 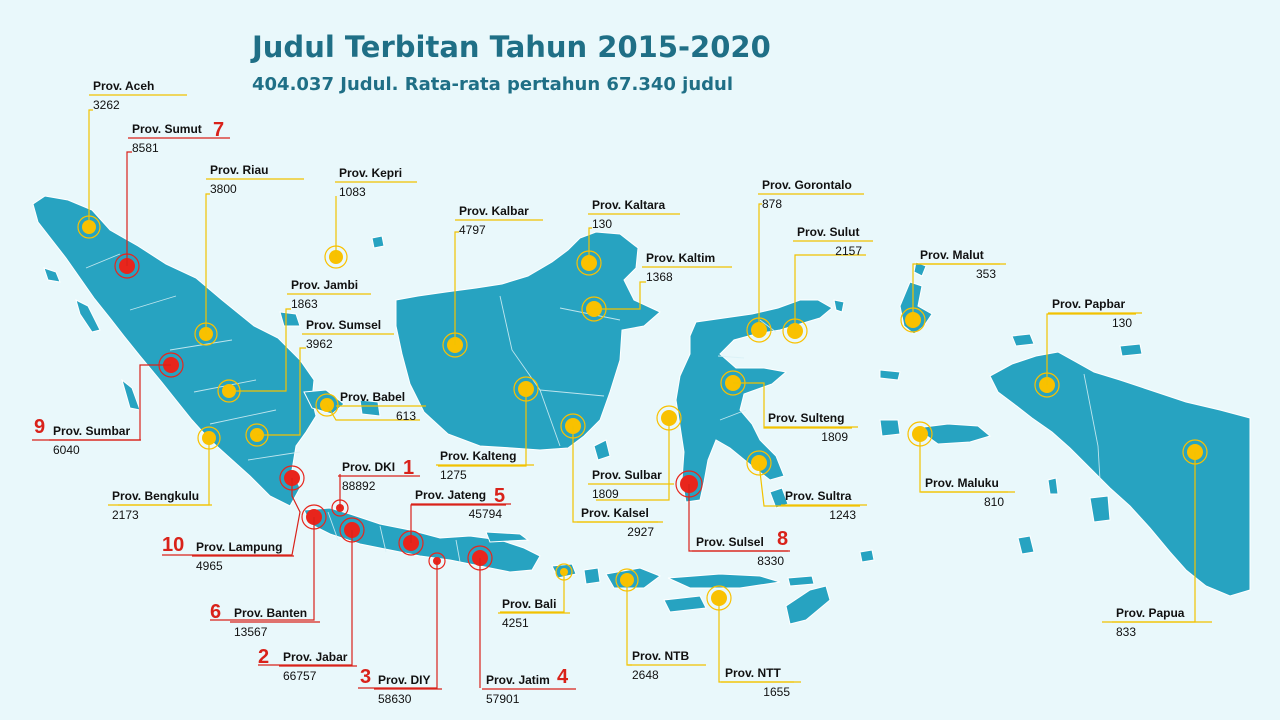 What do you see at coordinates (511, 47) in the screenshot?
I see `page-title: Judul Terbitan Tahun 2015-2020` at bounding box center [511, 47].